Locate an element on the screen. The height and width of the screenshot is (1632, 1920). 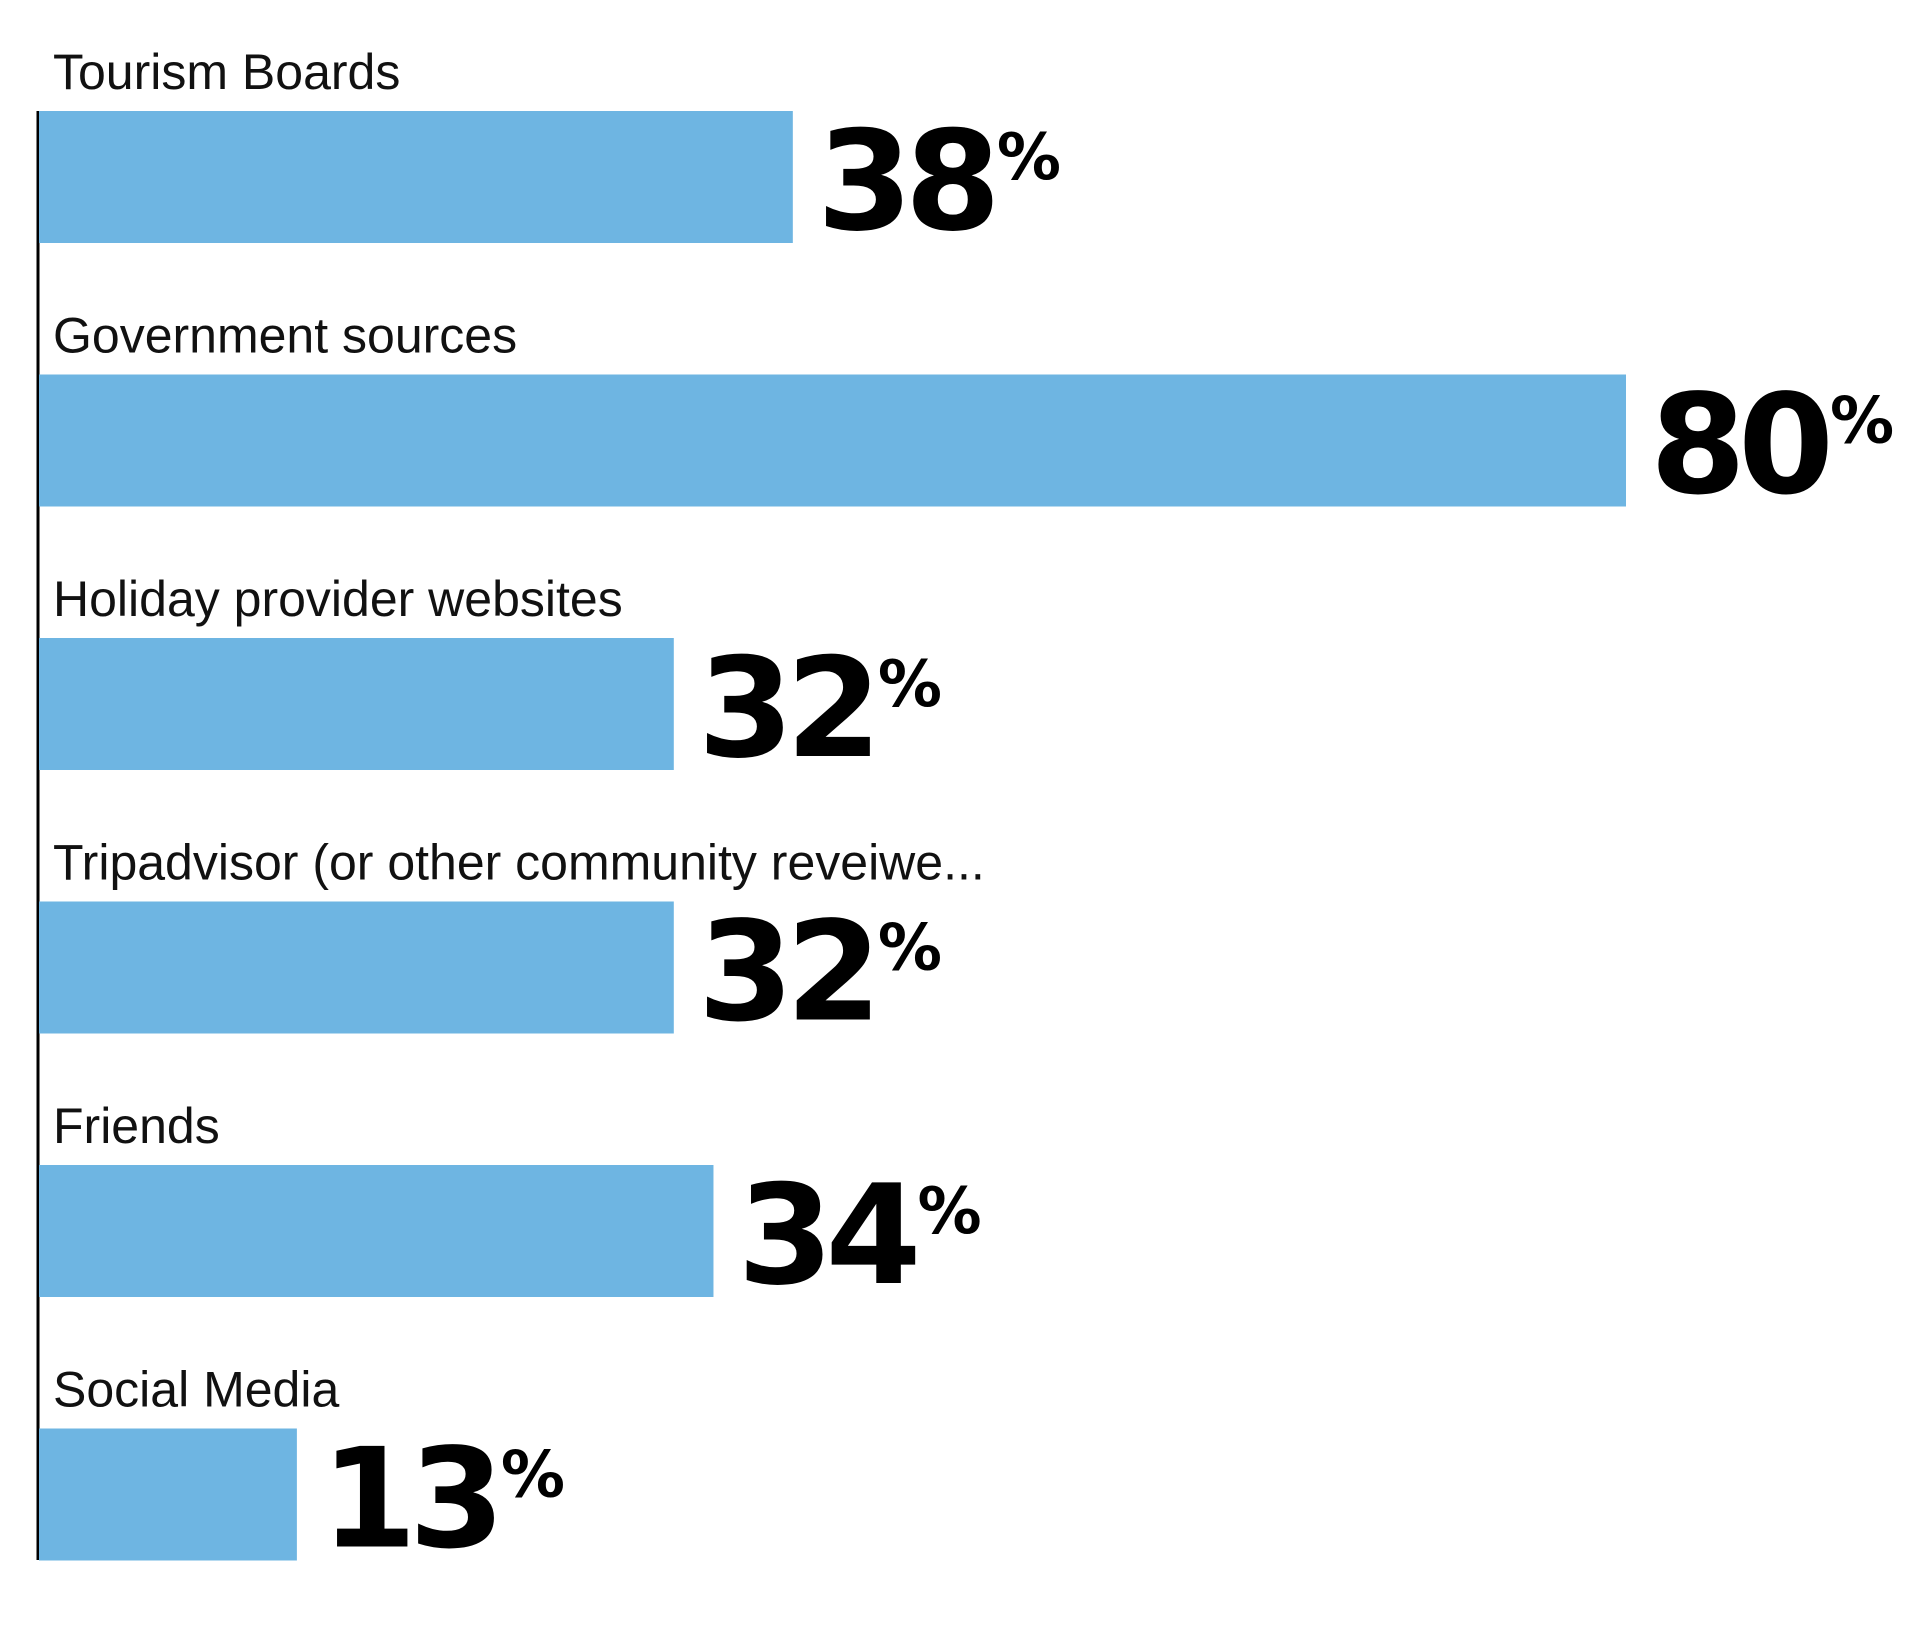
value-label: 13 is located at coordinates (409, 1499).